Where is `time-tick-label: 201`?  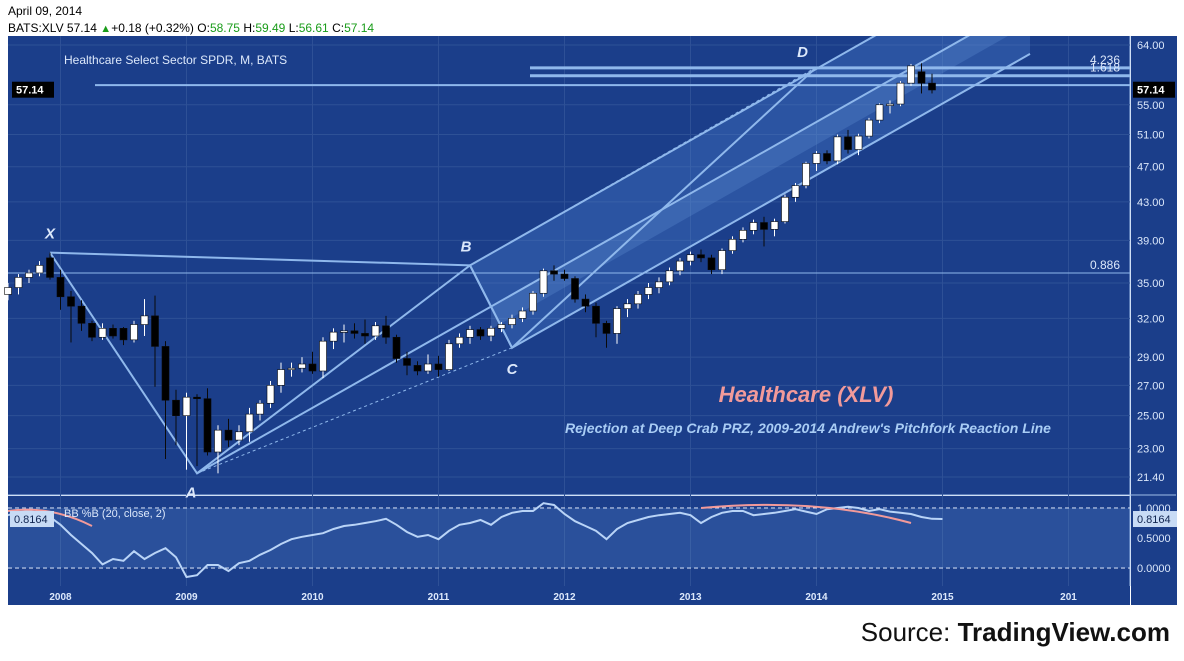
time-tick-label: 201 is located at coordinates (1068, 597).